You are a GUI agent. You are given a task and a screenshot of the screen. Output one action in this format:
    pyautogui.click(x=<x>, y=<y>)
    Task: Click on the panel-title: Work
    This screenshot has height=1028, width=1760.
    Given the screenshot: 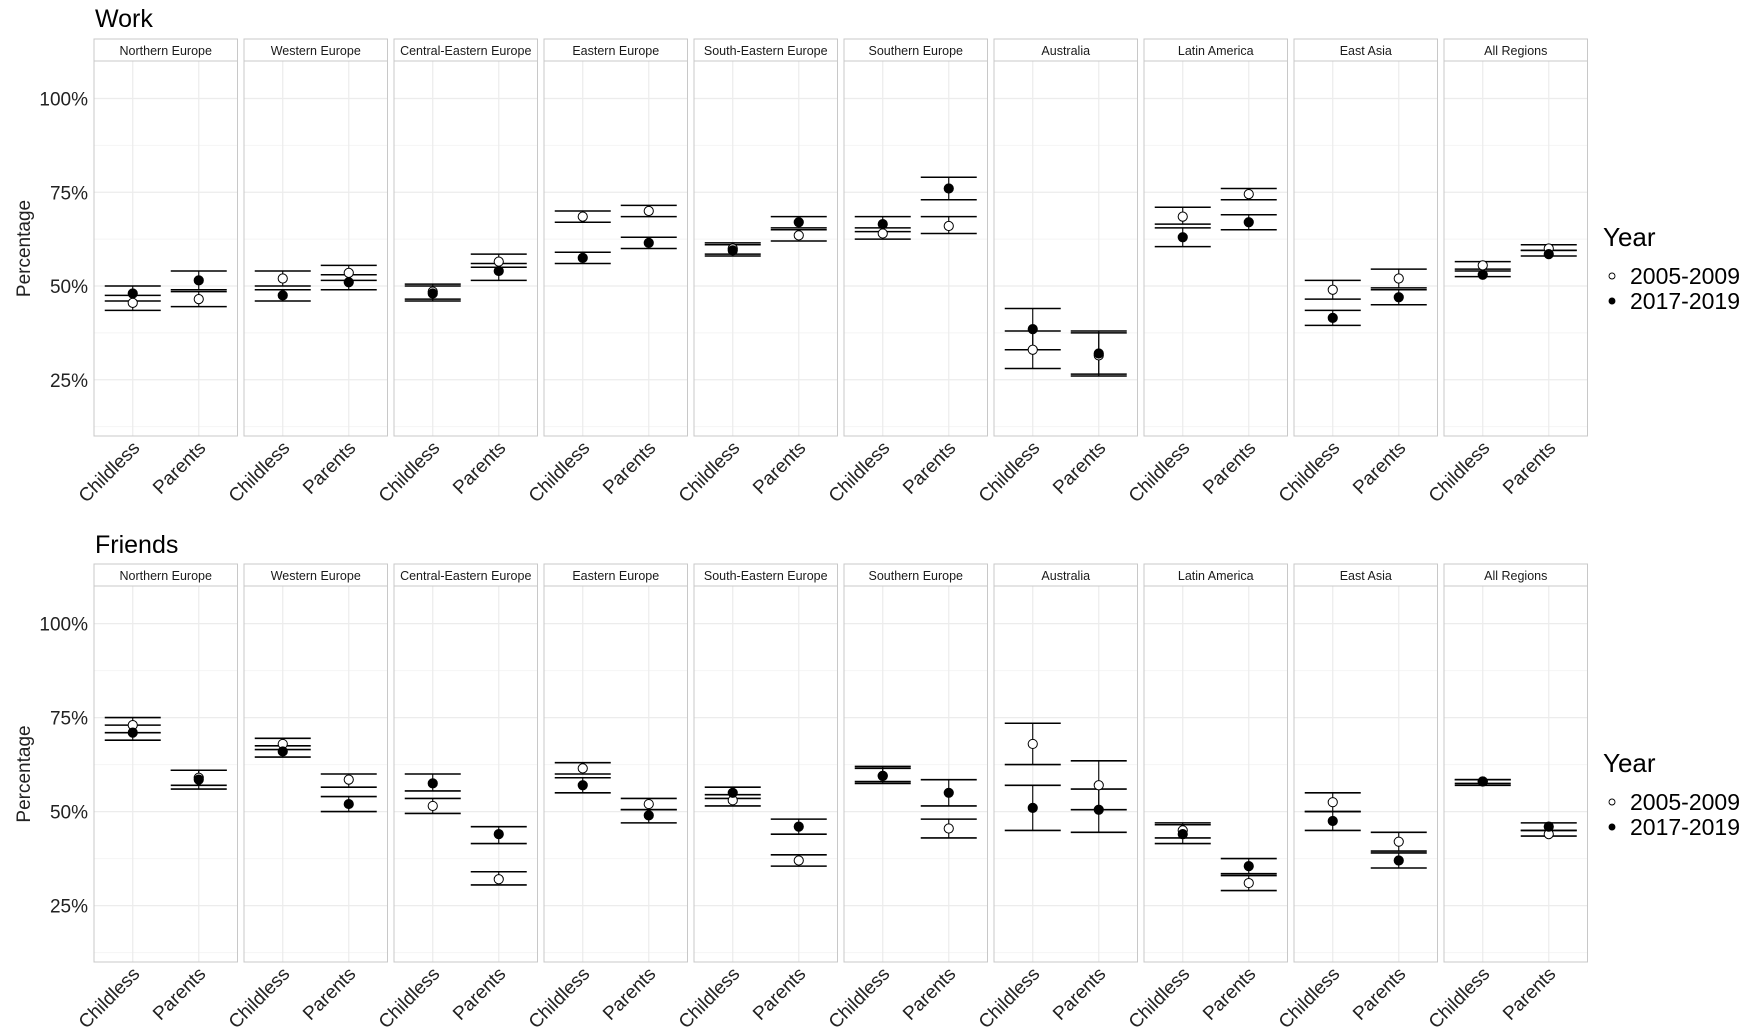 What is the action you would take?
    pyautogui.click(x=124, y=19)
    